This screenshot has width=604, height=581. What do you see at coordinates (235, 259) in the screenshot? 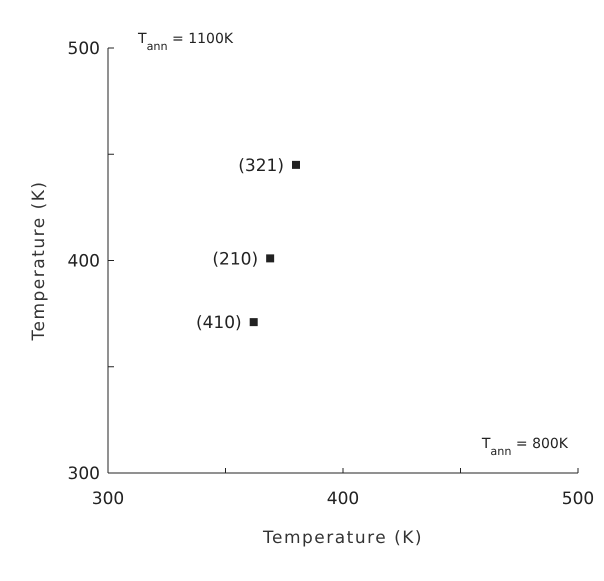
I see `annotation: (210)` at bounding box center [235, 259].